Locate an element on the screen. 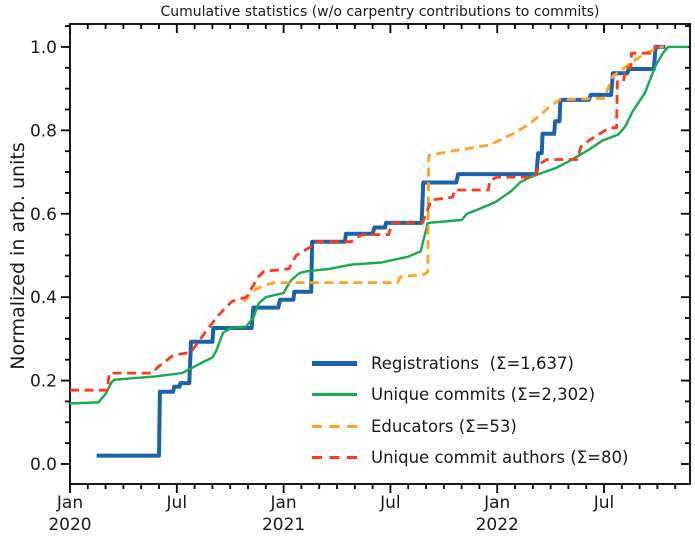  y-tick-label: 0.4 is located at coordinates (43, 298).